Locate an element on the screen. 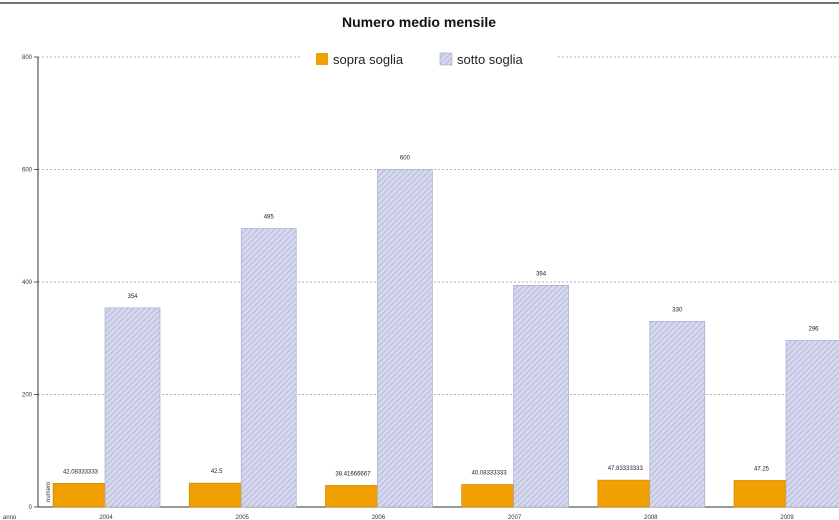 The height and width of the screenshot is (520, 839). data-label: 495 is located at coordinates (269, 218).